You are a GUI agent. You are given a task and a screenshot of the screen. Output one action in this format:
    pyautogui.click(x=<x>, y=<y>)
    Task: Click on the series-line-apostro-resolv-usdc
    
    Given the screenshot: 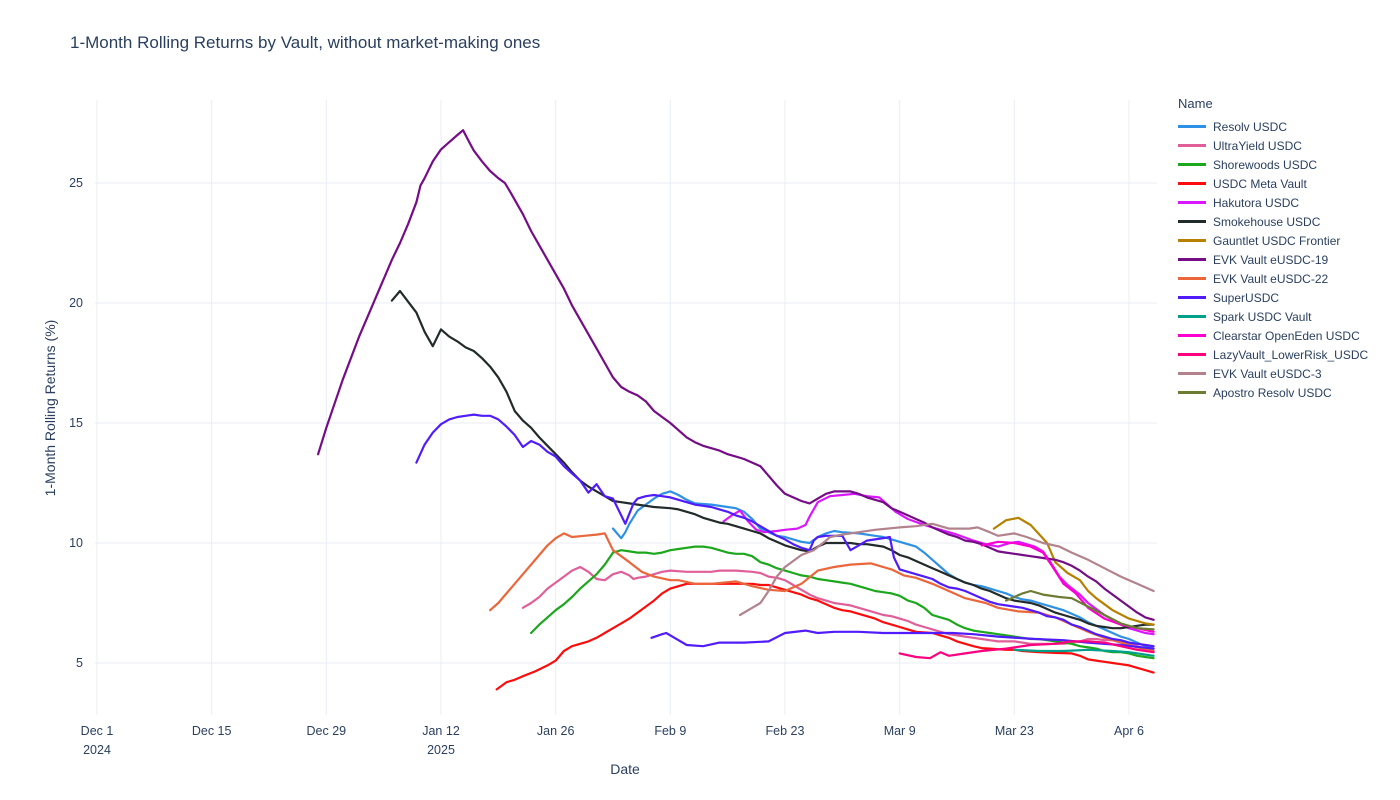 What is the action you would take?
    pyautogui.click(x=1079, y=610)
    